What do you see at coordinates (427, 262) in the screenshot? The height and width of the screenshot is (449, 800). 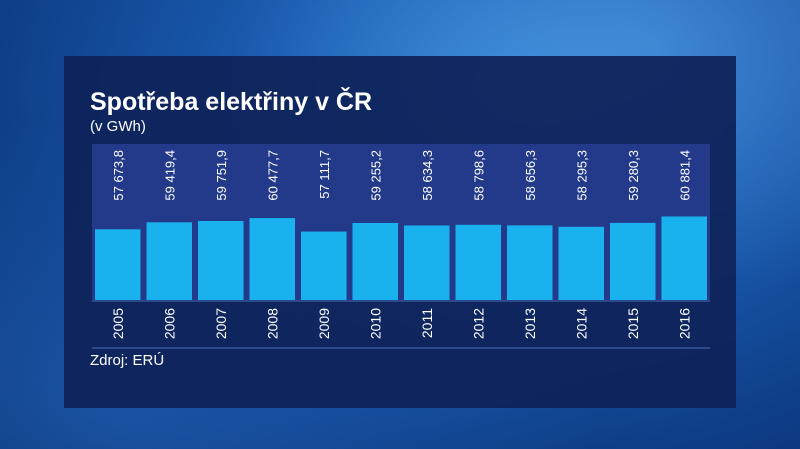 I see `bar-2011` at bounding box center [427, 262].